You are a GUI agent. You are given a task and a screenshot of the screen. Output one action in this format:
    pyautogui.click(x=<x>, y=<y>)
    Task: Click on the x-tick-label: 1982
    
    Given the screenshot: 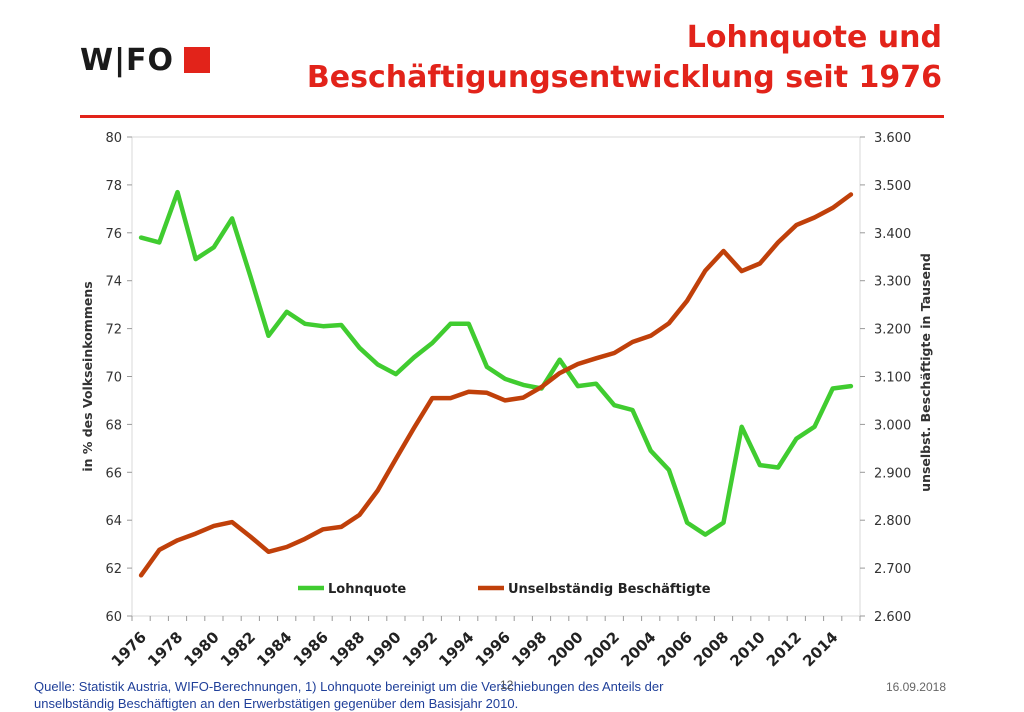 What is the action you would take?
    pyautogui.click(x=238, y=649)
    